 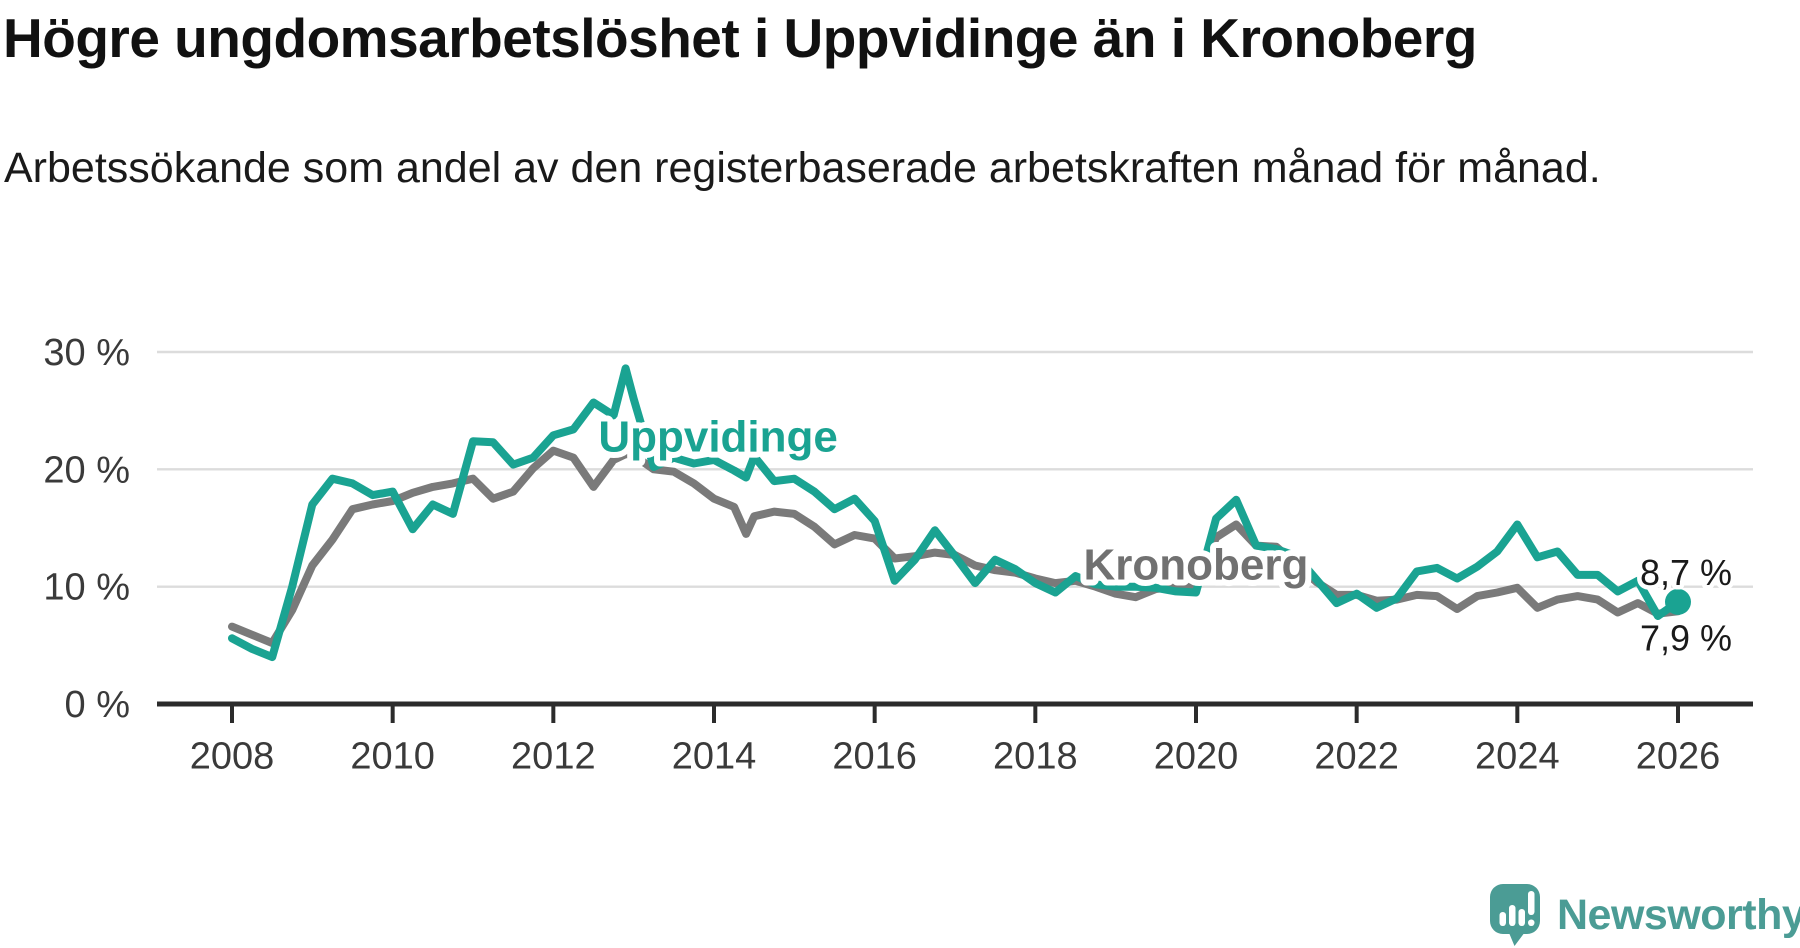 What do you see at coordinates (718, 436) in the screenshot?
I see `series-label-uppvidinge: Uppvidinge` at bounding box center [718, 436].